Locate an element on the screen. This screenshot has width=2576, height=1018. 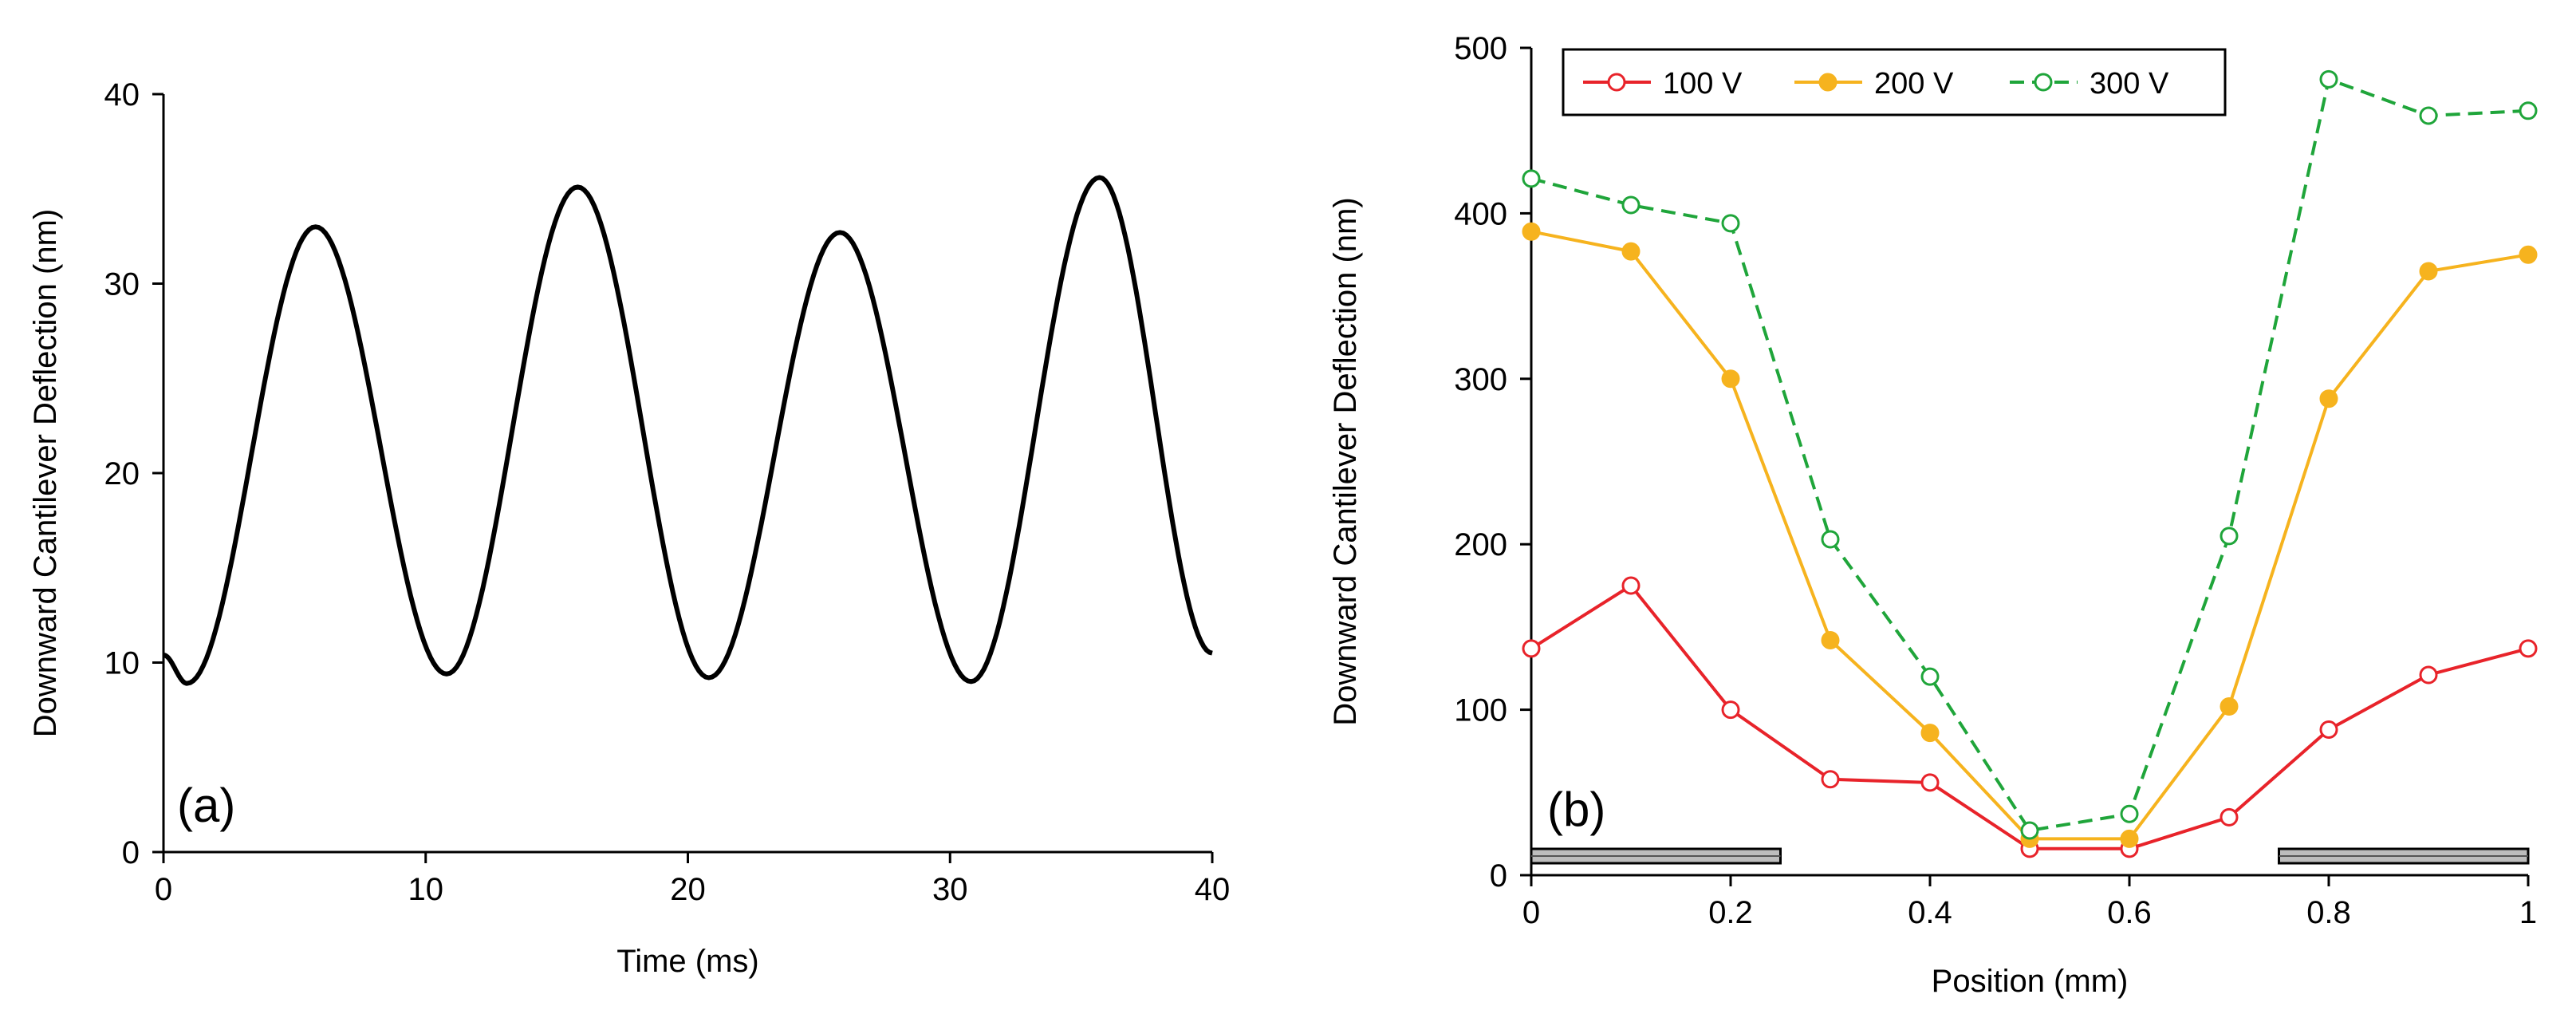
x-tick-label: 0.4 is located at coordinates (1930, 913).